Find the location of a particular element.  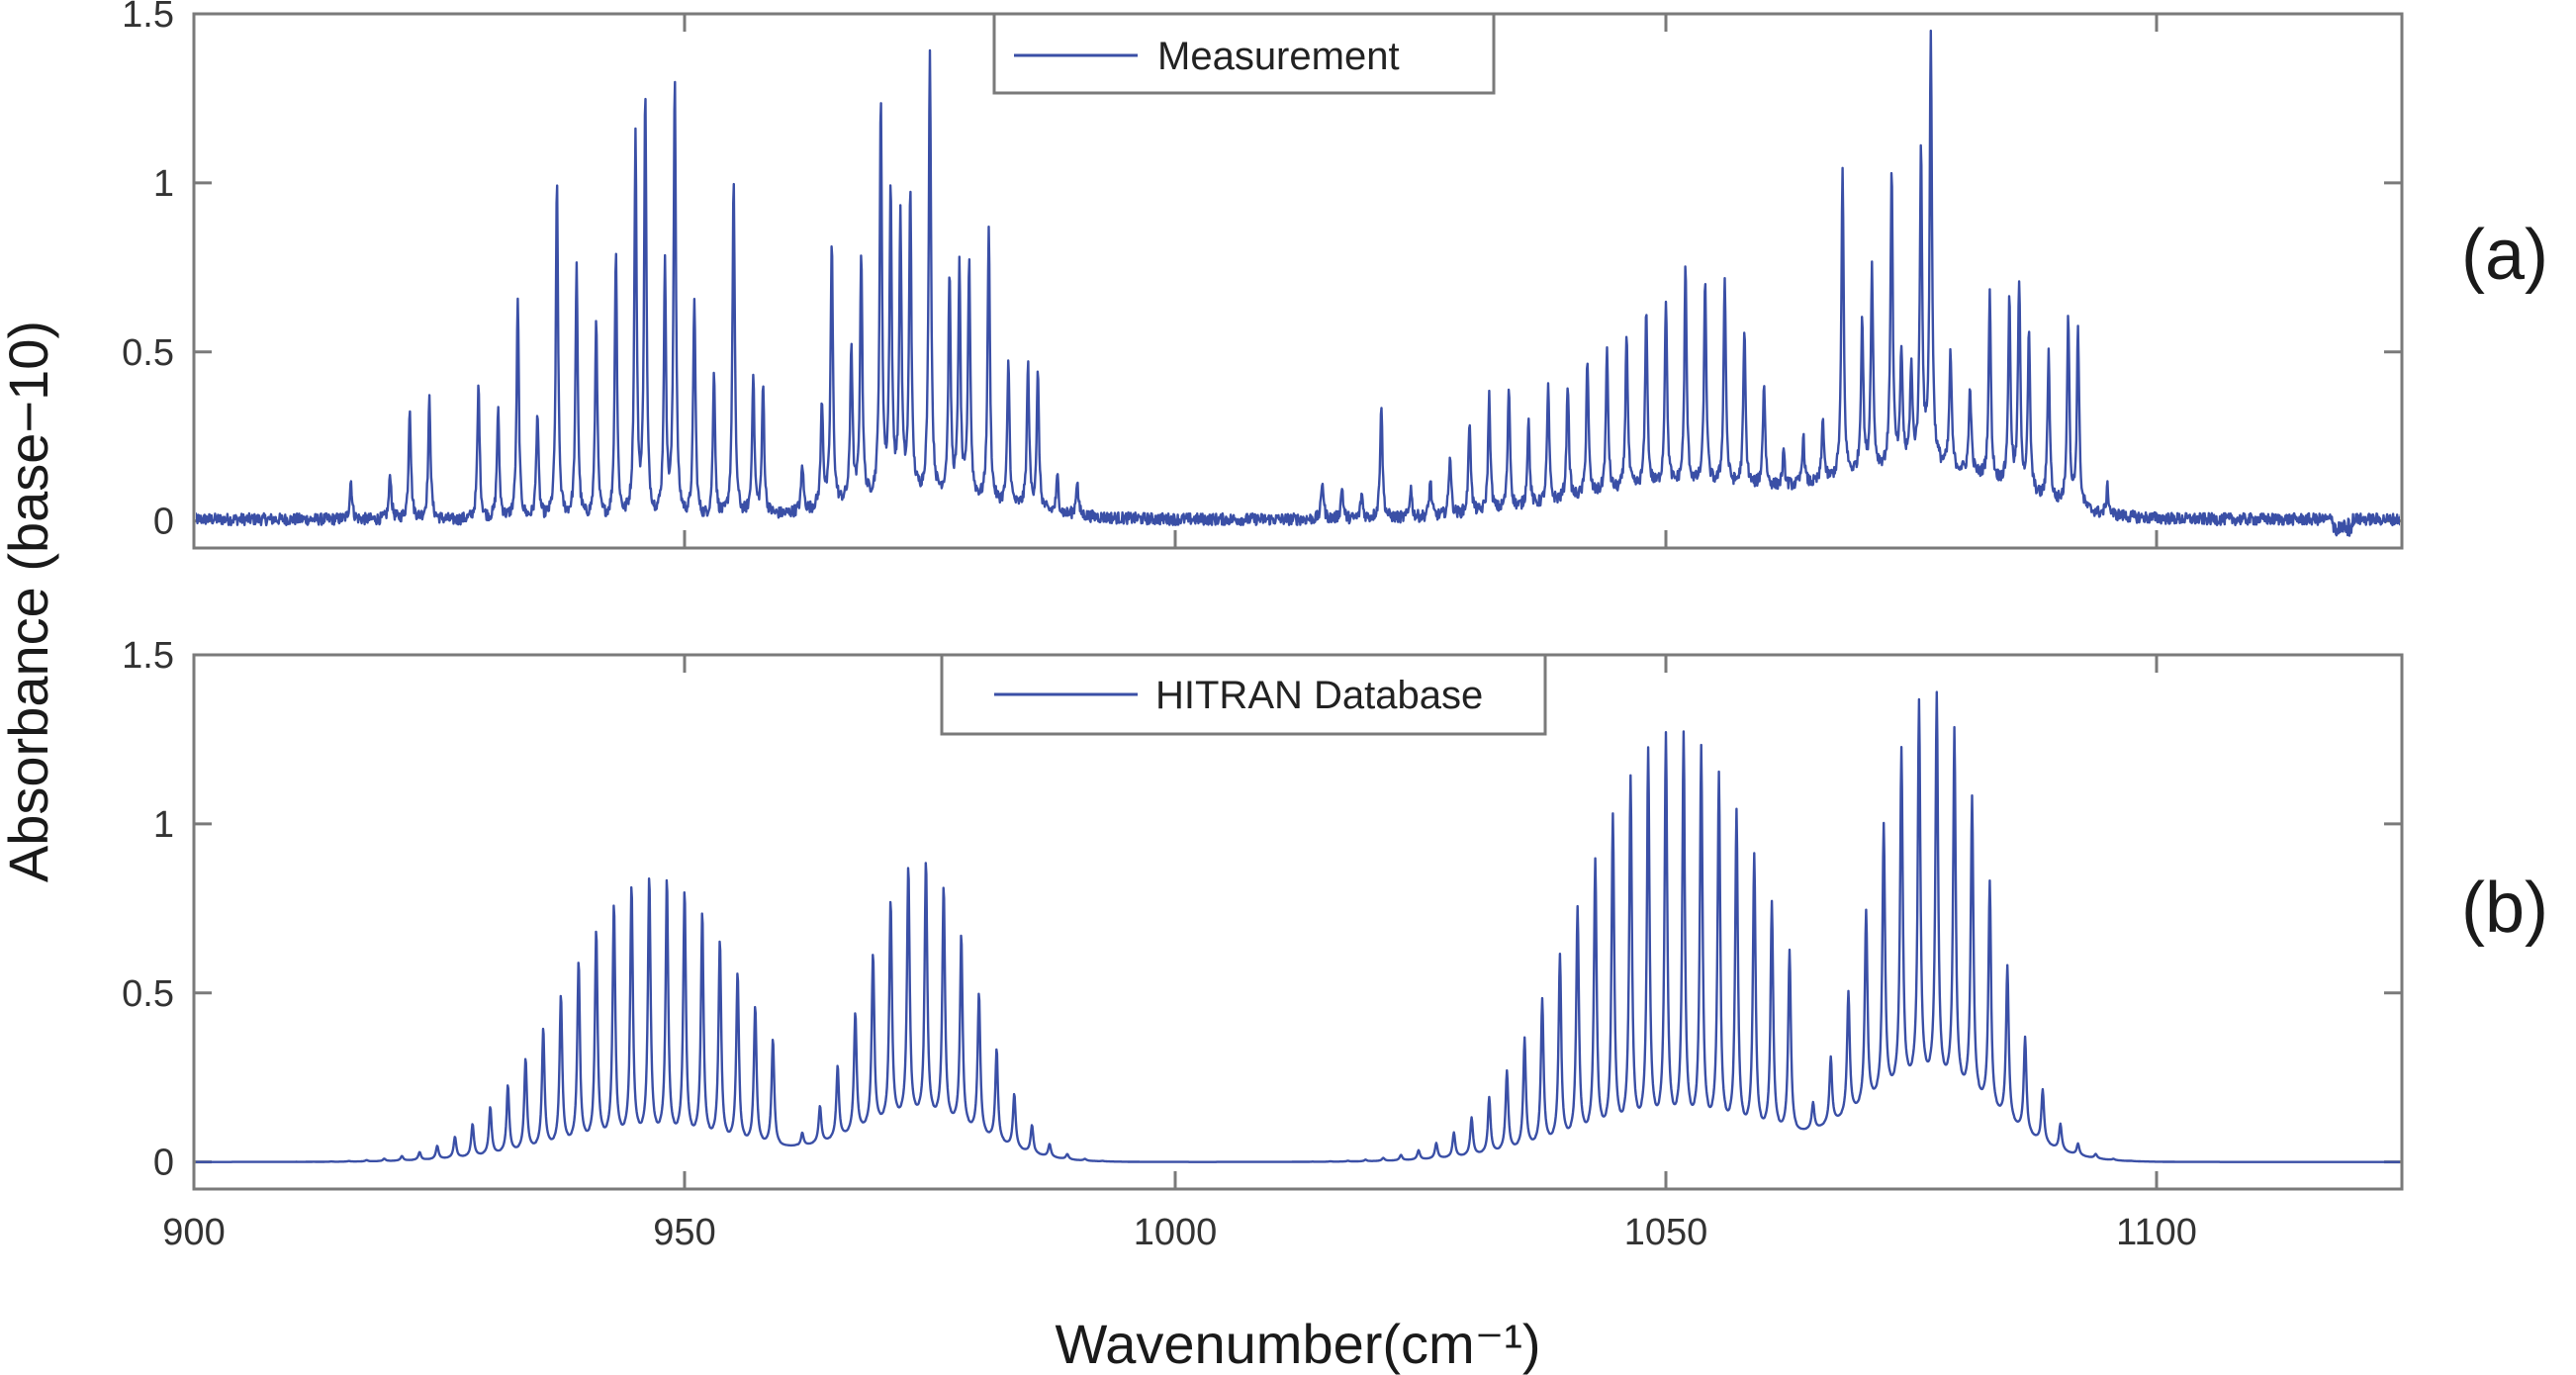

legend-measurement: Measurement is located at coordinates (1244, 53).